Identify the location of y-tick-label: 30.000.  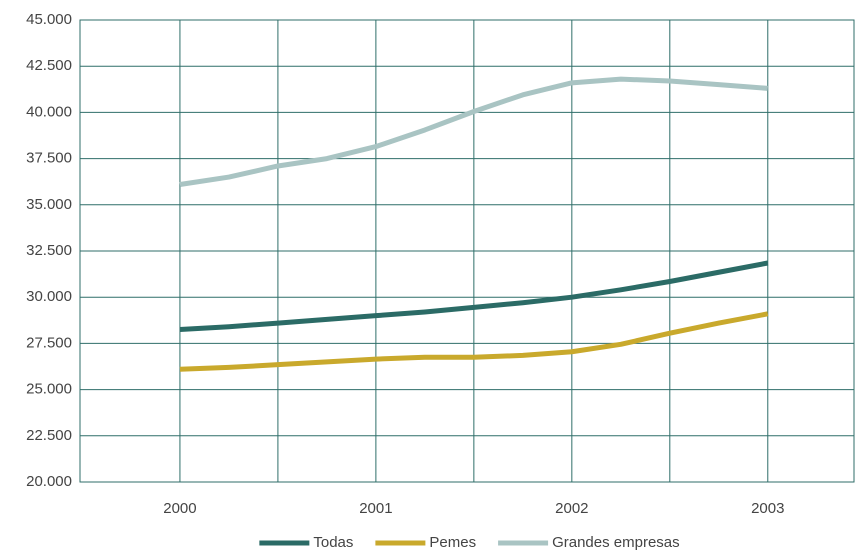
(49, 296).